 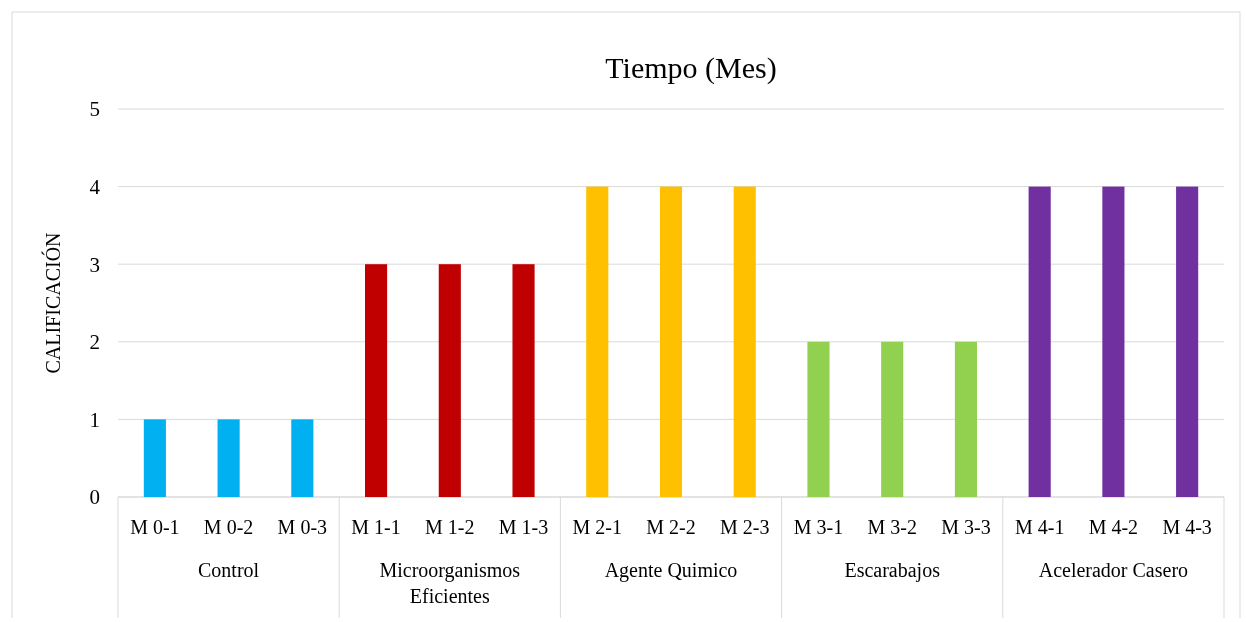 I want to click on x-tick-label: M 4-3, so click(x=1187, y=527).